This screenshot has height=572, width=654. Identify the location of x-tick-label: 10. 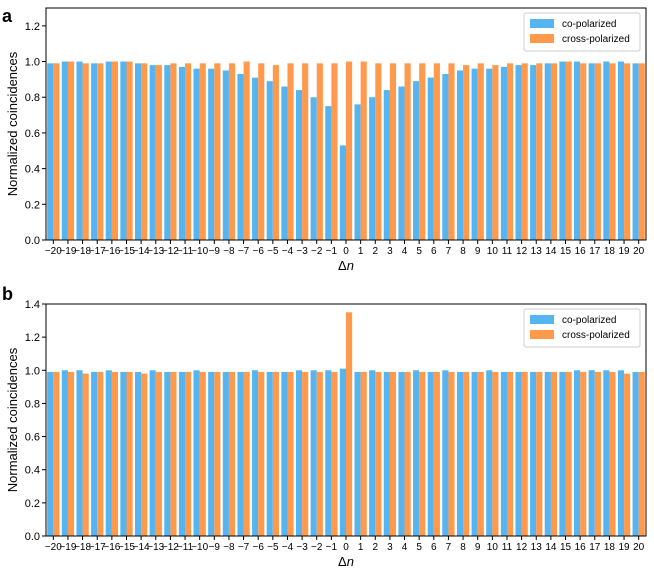
(493, 251).